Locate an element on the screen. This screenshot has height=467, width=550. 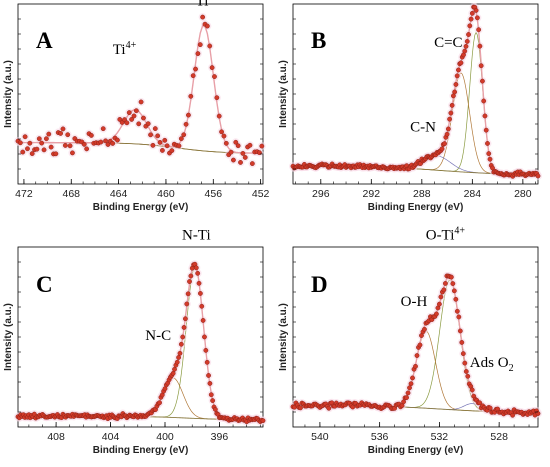
x-tick-label: 408 is located at coordinates (56, 437).